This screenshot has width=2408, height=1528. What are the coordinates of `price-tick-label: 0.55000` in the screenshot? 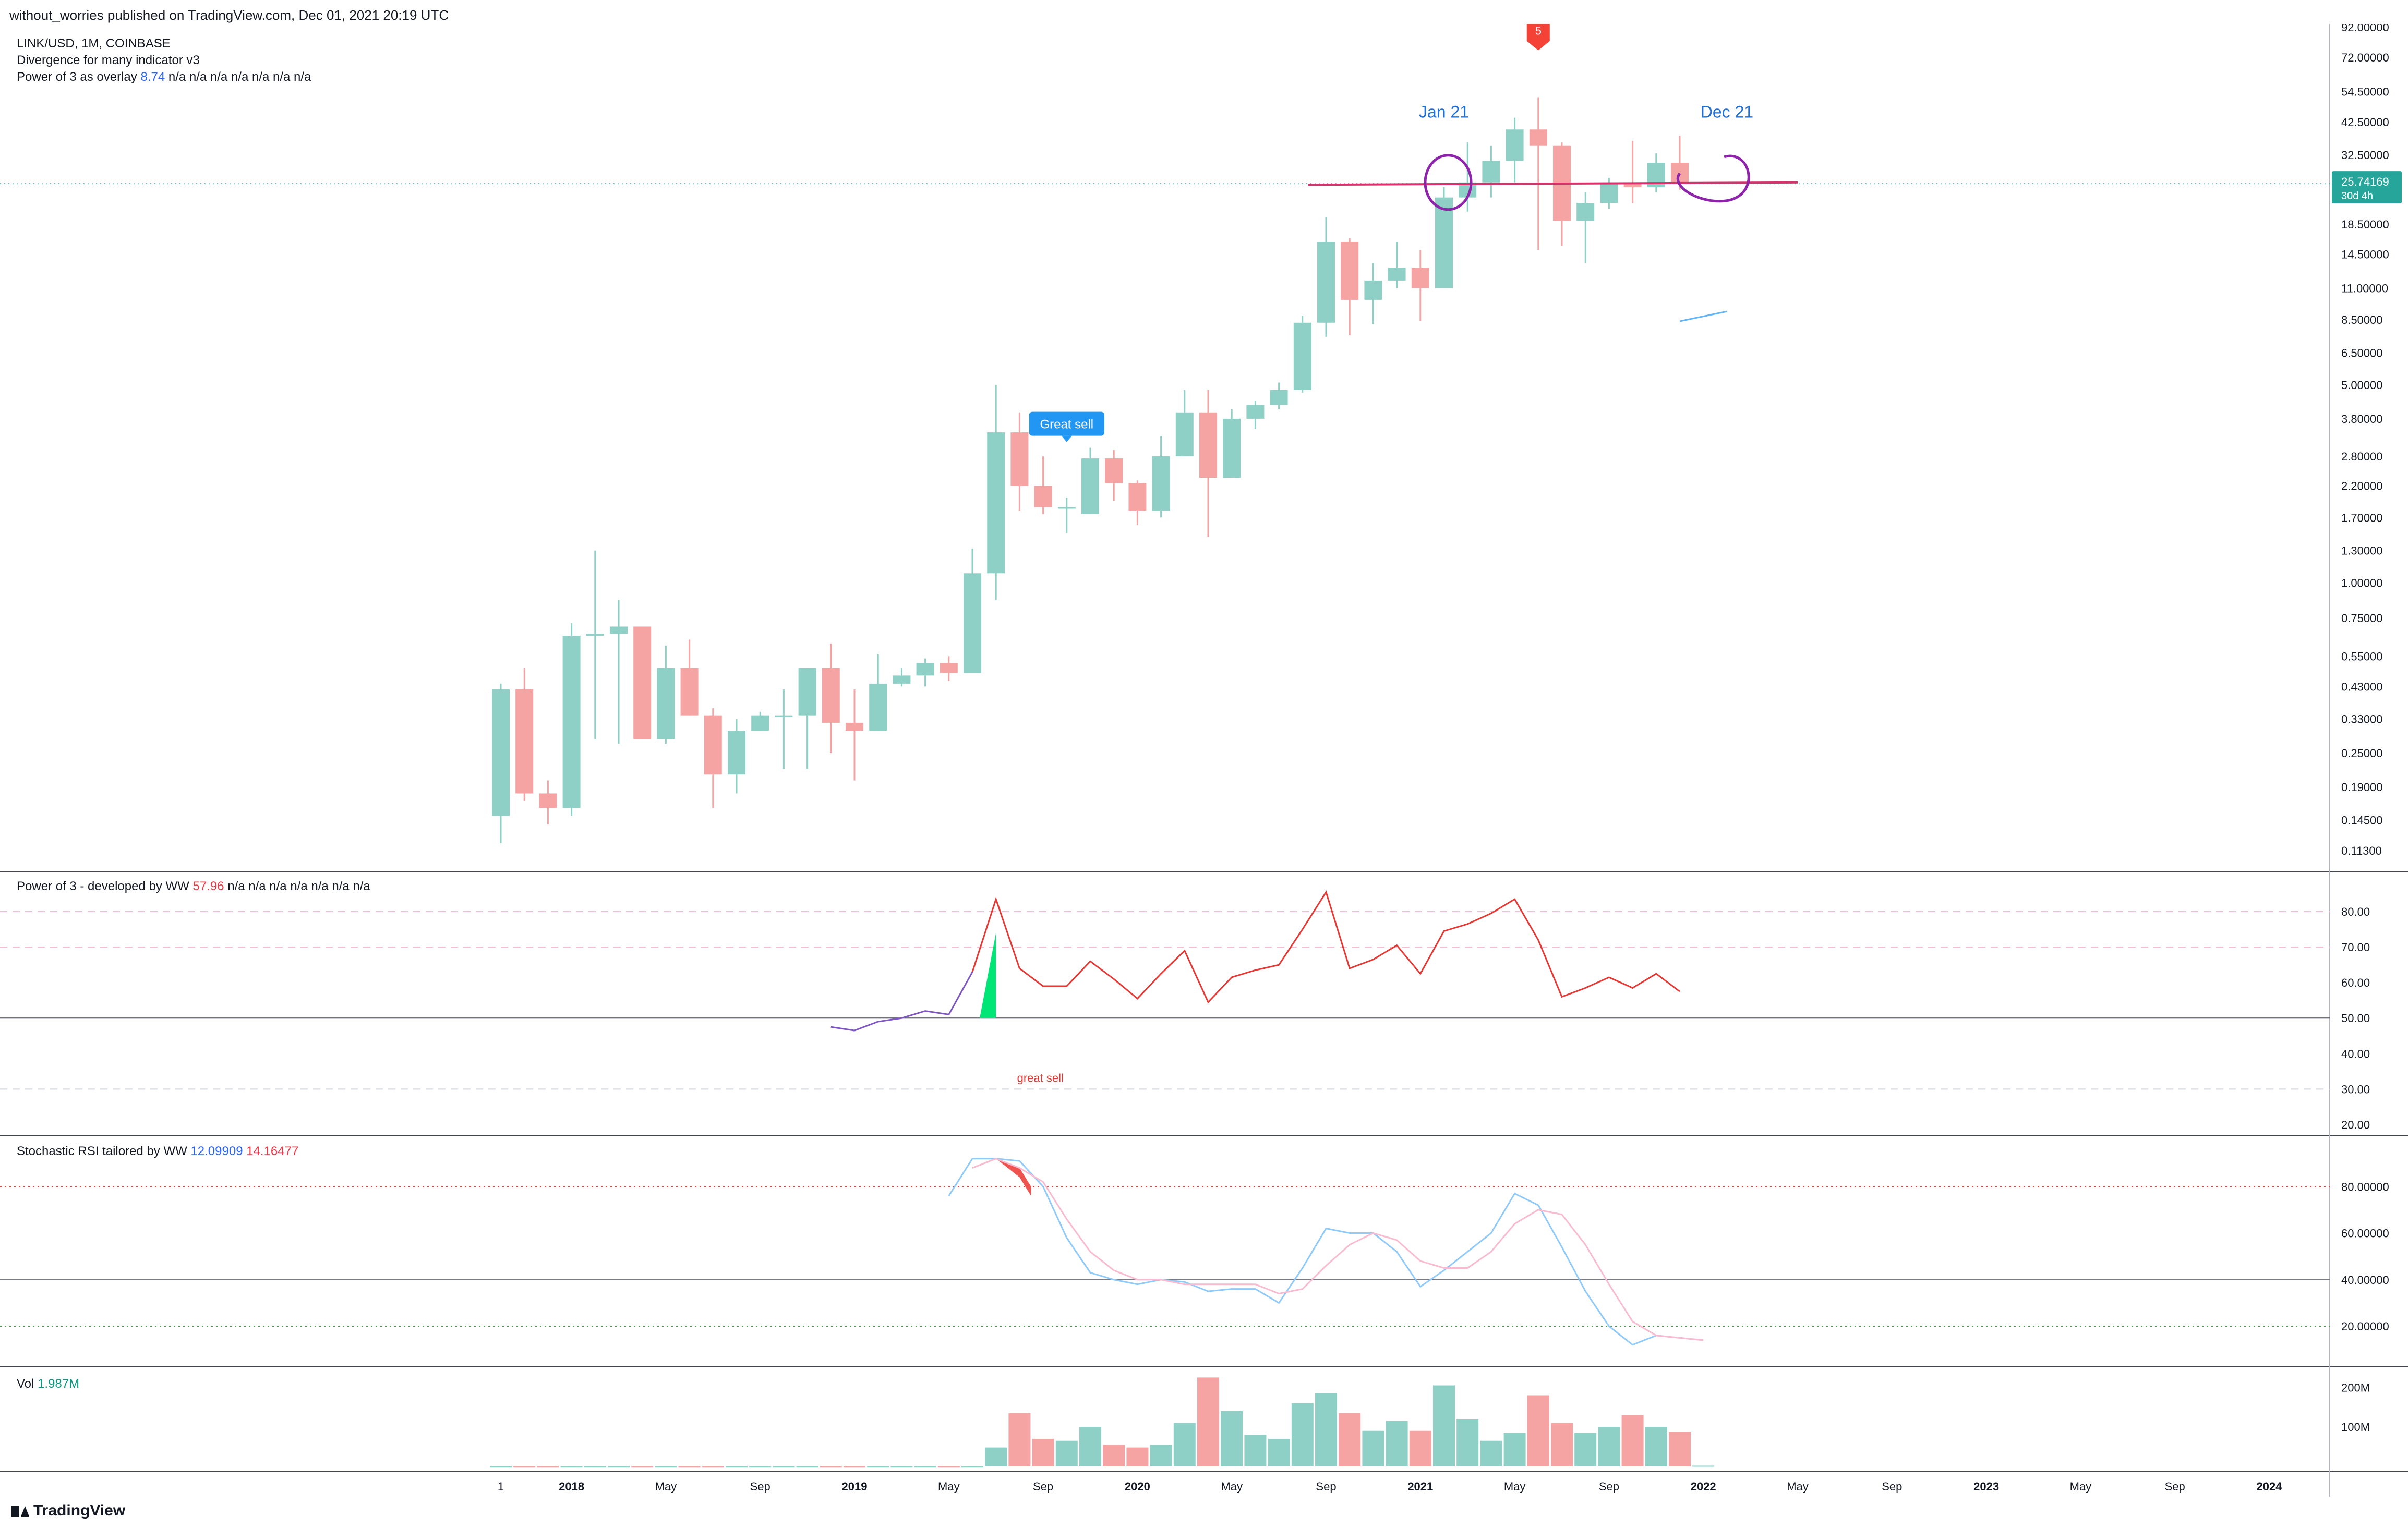 It's located at (2362, 657).